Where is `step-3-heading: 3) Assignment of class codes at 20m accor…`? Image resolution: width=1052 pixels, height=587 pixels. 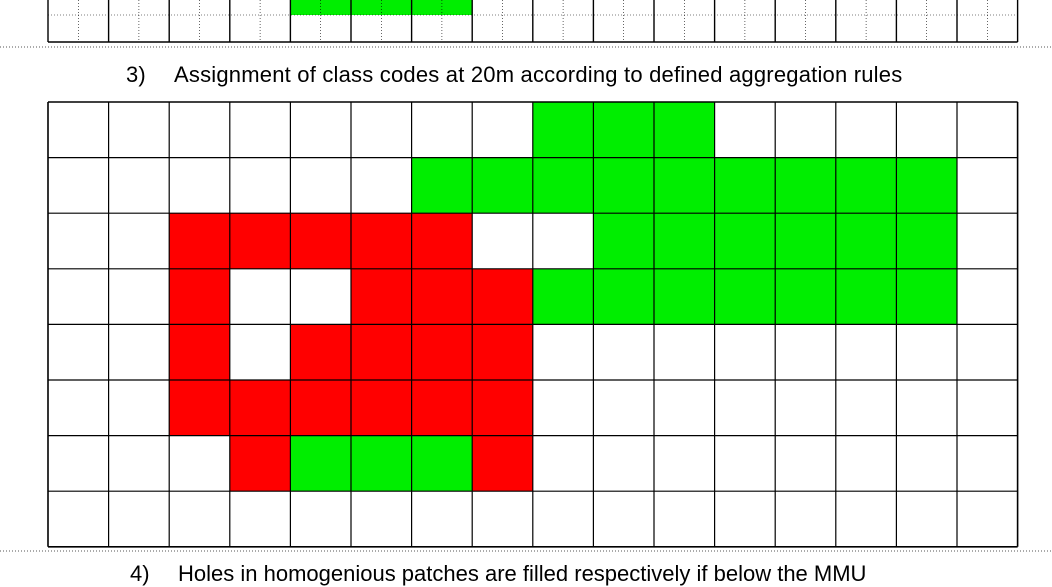 step-3-heading: 3) Assignment of class codes at 20m accor… is located at coordinates (514, 75).